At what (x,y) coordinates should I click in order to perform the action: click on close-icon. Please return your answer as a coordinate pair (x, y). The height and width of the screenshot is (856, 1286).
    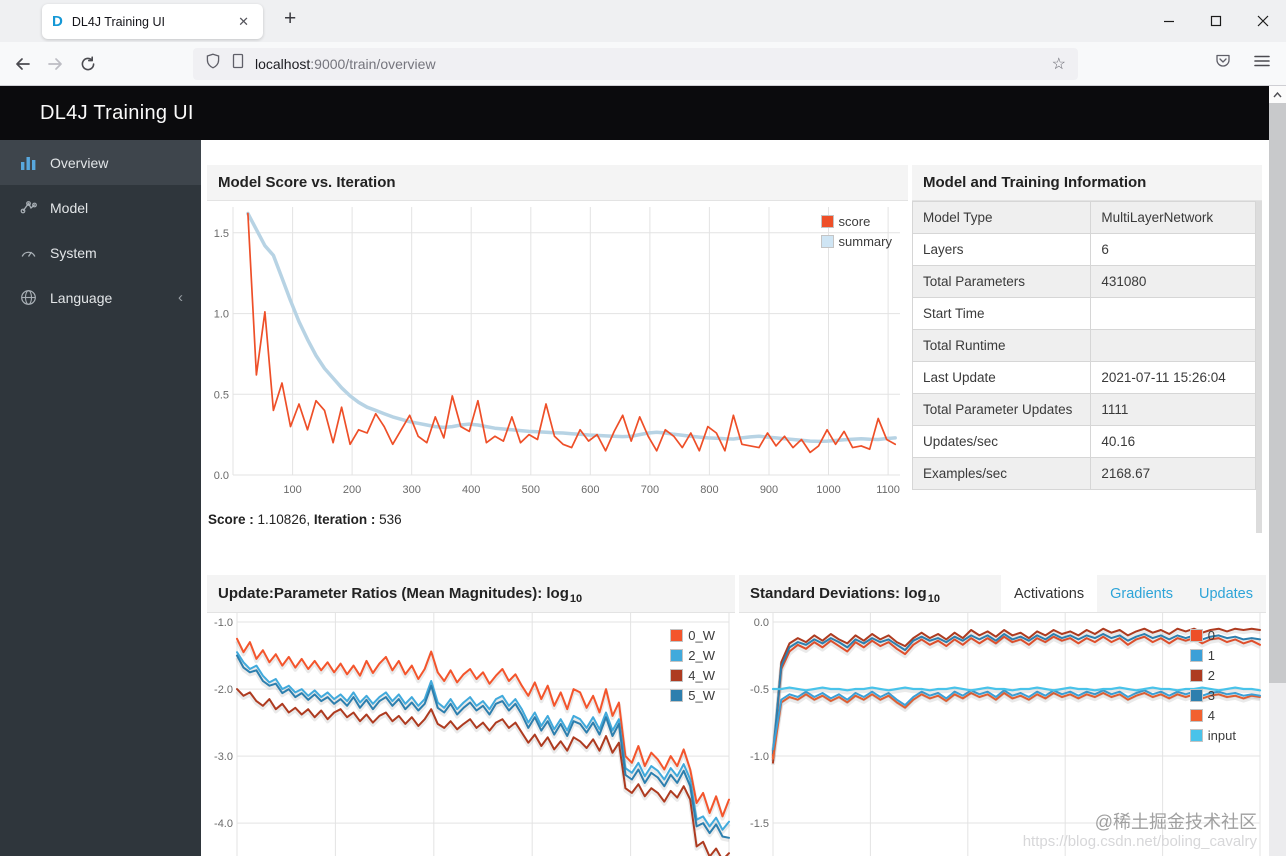
    Looking at the image, I should click on (1262, 21).